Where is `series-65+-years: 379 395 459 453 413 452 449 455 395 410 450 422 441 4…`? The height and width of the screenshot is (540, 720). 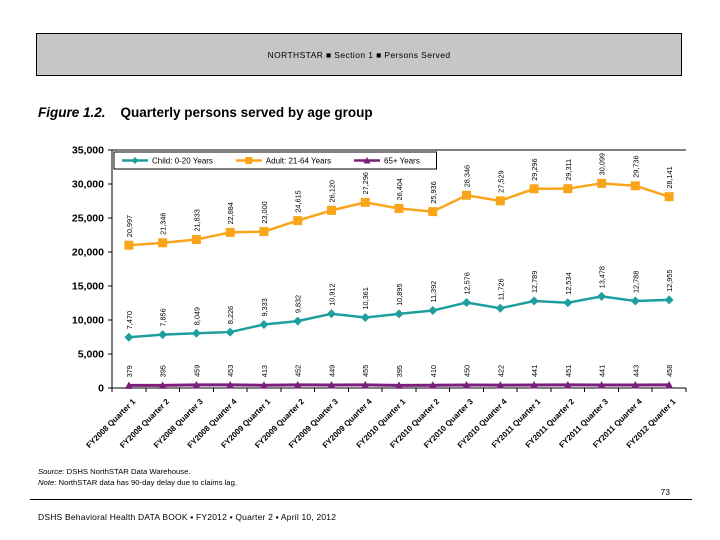 series-65+-years: 379 395 459 453 413 452 449 455 395 410 450 422 441 4… is located at coordinates (399, 377).